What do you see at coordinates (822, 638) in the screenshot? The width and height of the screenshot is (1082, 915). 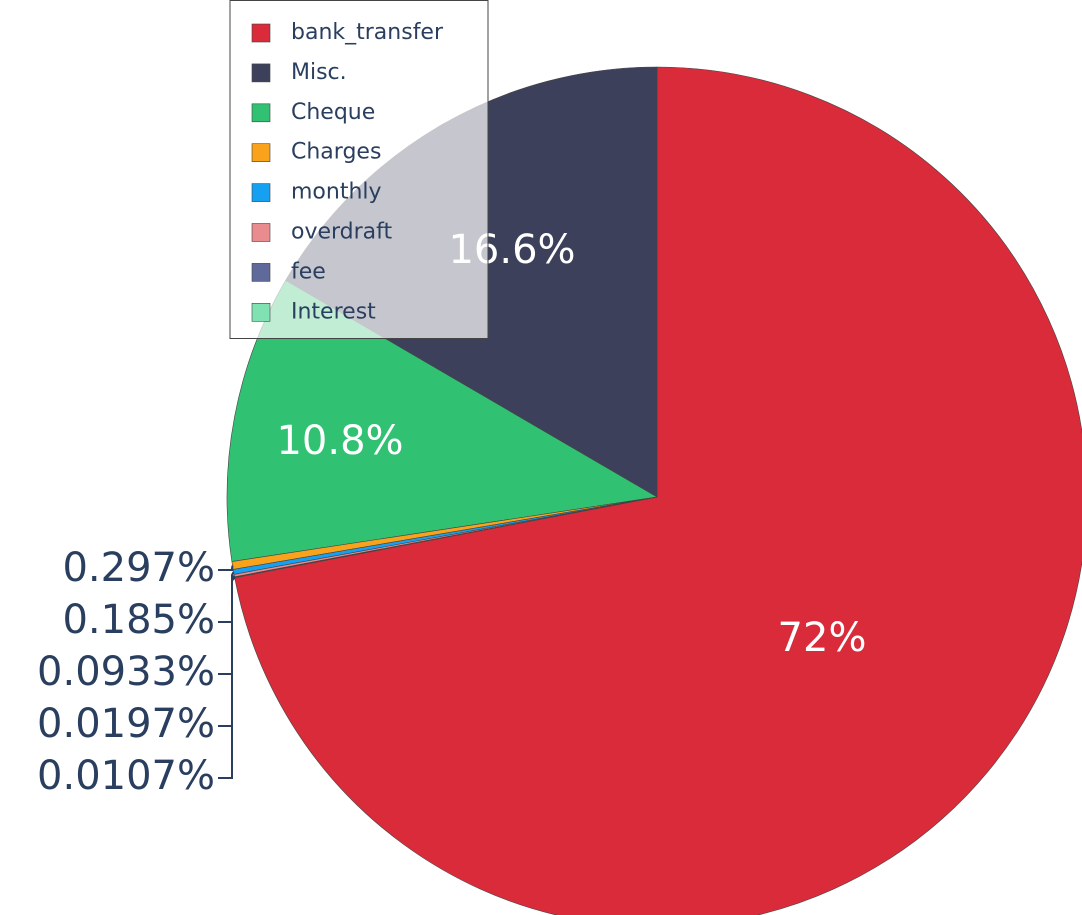 I see `slice-label: 72%` at bounding box center [822, 638].